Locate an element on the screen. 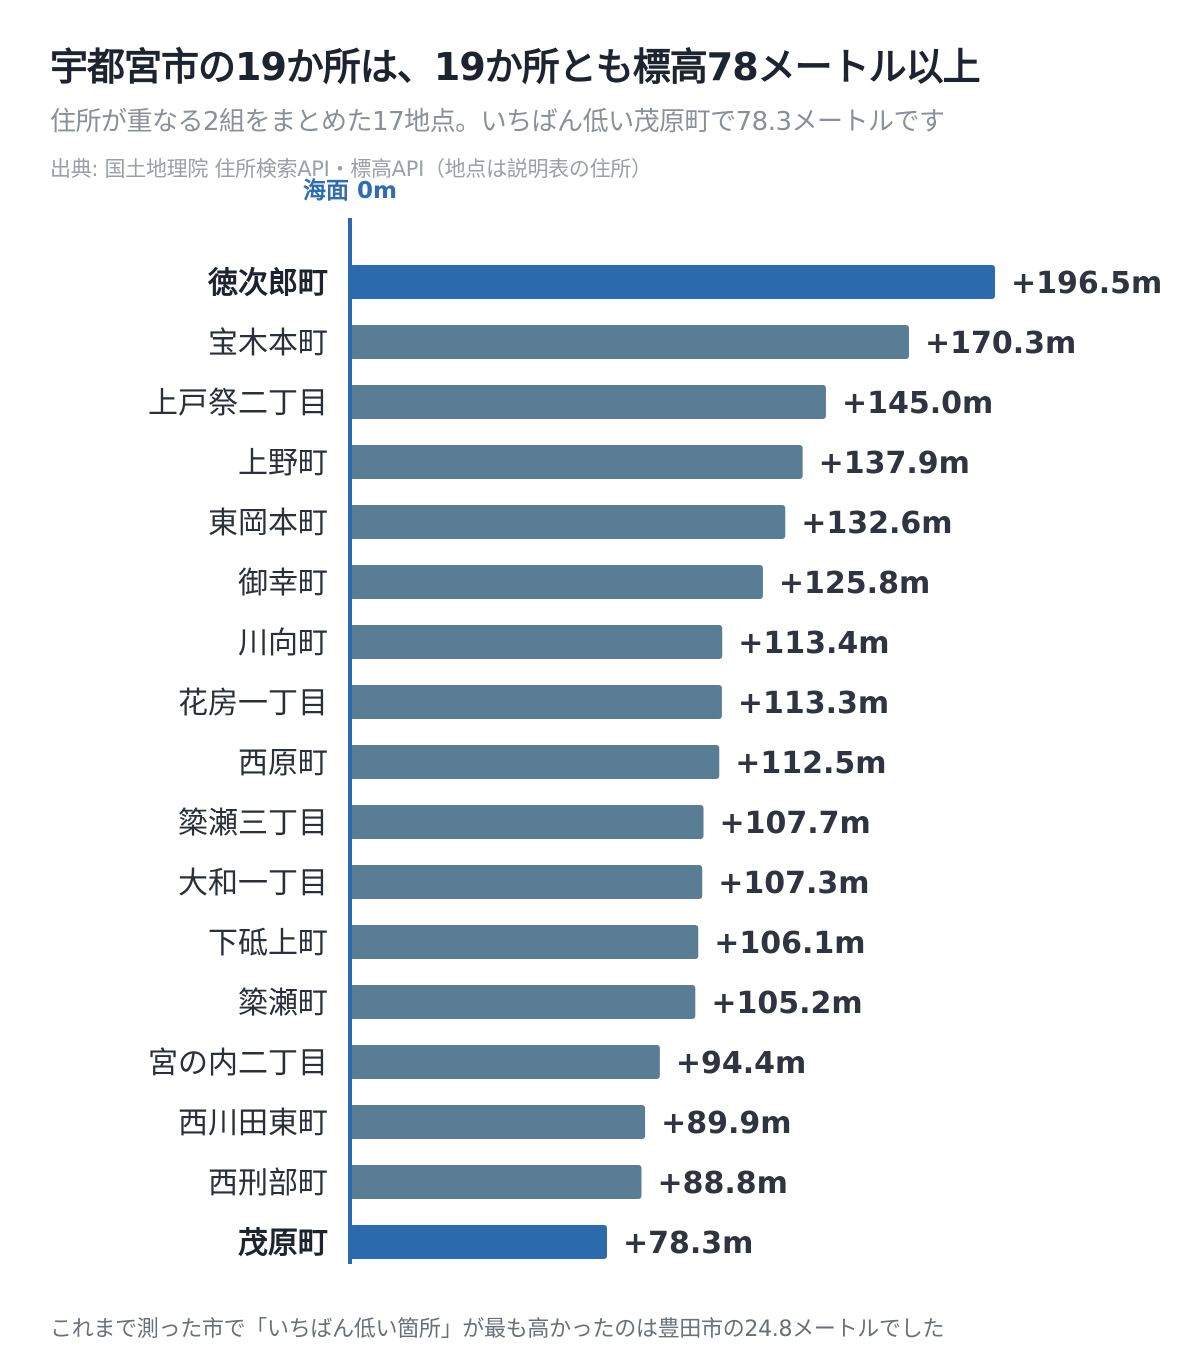  value-label-徳次郎町: +196.5m is located at coordinates (1086, 283).